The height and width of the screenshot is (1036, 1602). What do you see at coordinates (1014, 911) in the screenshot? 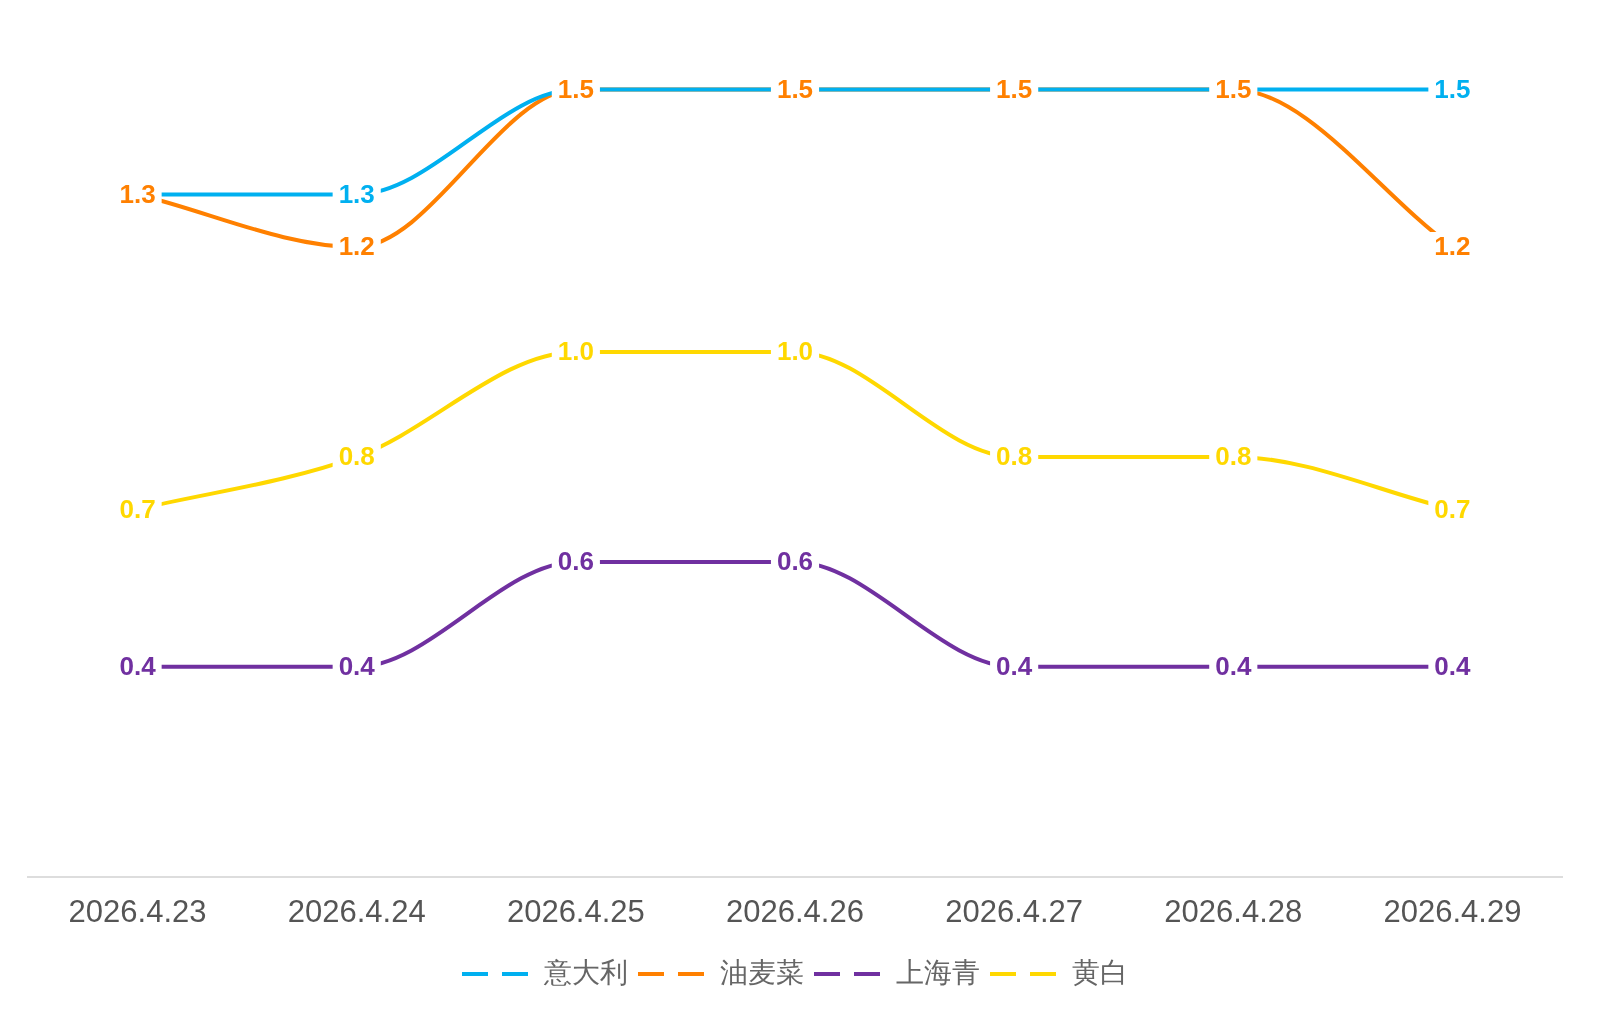
I see `x-tick-label: 2026.4.27` at bounding box center [1014, 911].